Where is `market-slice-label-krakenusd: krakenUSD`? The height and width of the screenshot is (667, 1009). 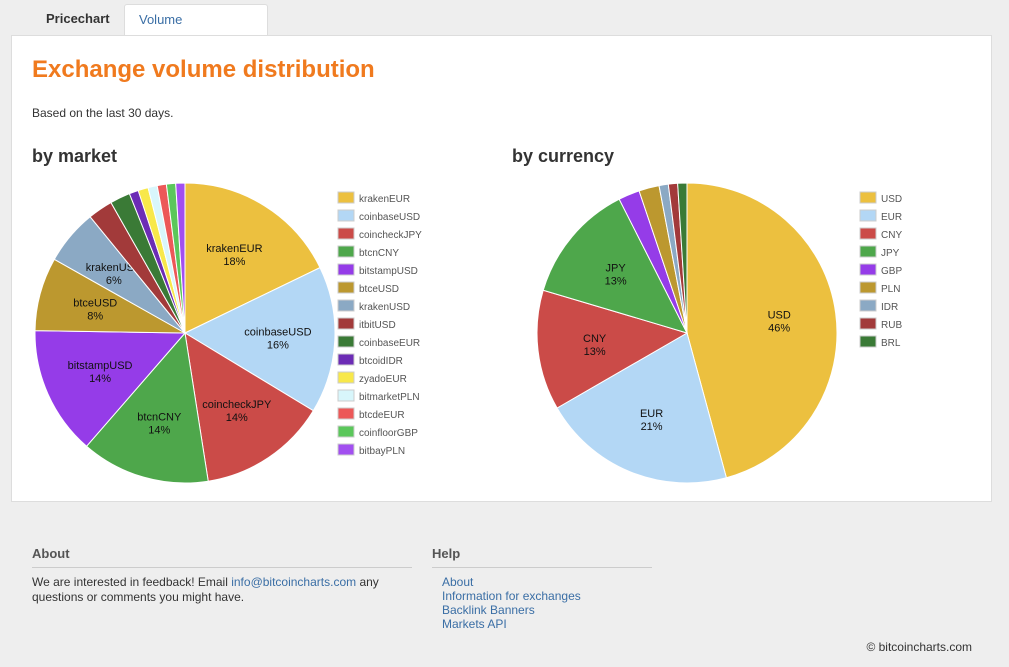
market-slice-label-krakenusd: krakenUSD is located at coordinates (114, 268).